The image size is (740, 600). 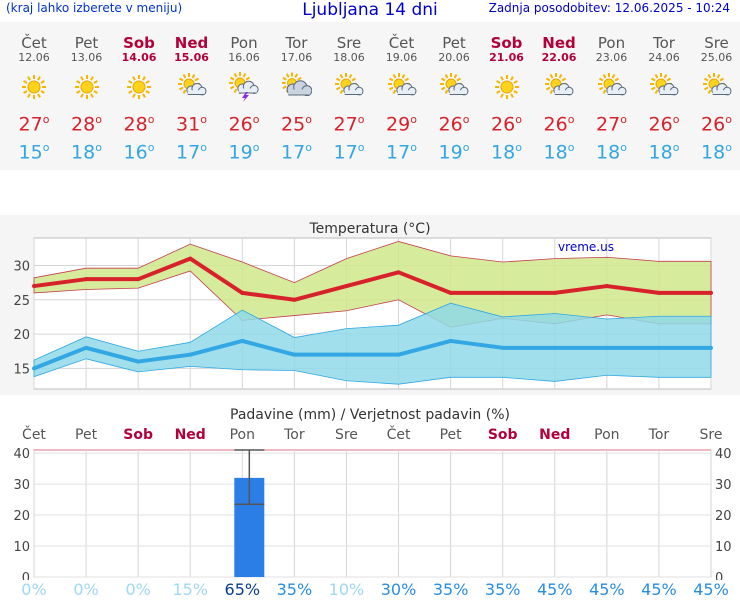 I want to click on y-tick-label-left: 10, so click(x=21, y=547).